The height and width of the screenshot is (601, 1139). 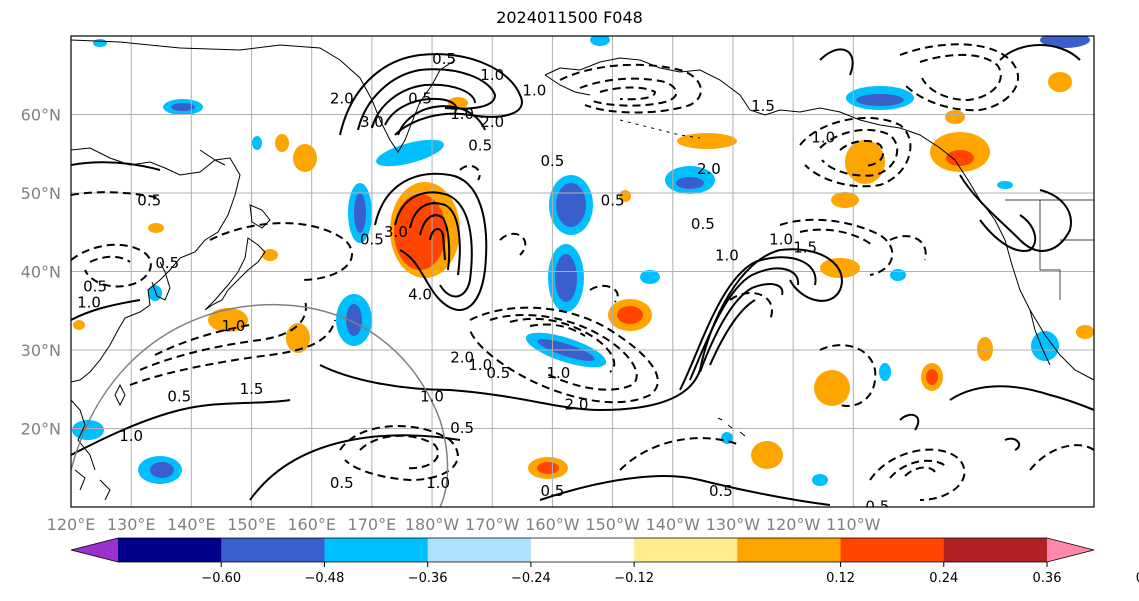 I want to click on lon-tick-label: 110°W, so click(x=853, y=524).